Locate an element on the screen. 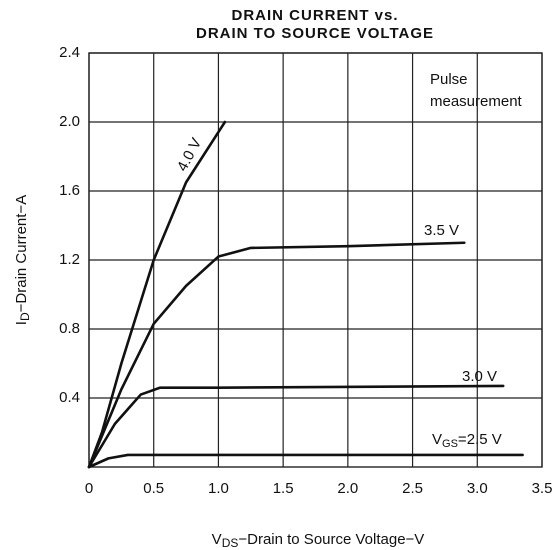  x-label-rest: −Drain to Source Voltage−V is located at coordinates (331, 539).